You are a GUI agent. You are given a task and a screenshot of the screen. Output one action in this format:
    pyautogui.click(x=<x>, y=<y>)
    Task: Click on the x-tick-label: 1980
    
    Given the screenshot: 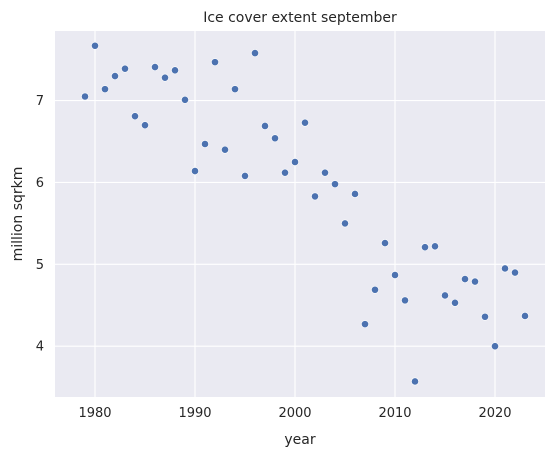 What is the action you would take?
    pyautogui.click(x=94, y=413)
    